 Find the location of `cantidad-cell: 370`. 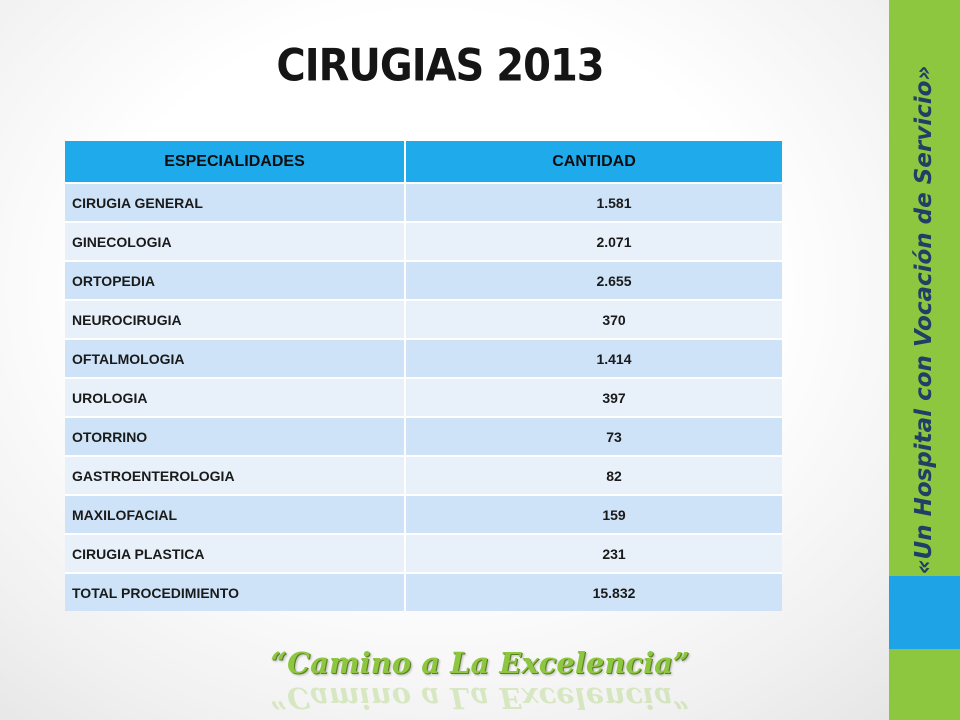

cantidad-cell: 370 is located at coordinates (593, 319).